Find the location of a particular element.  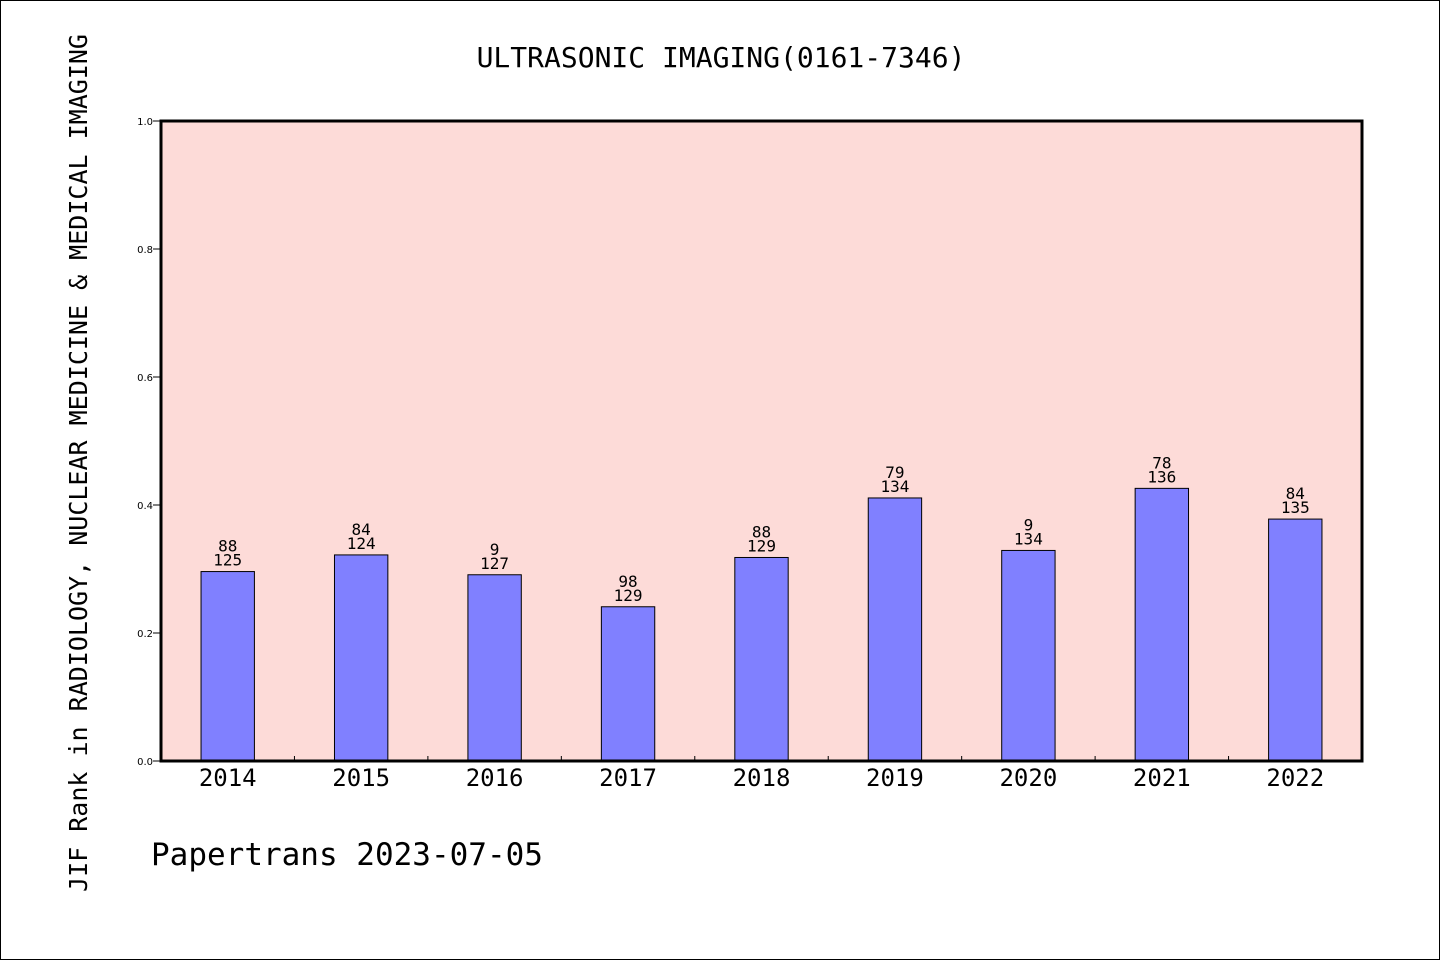

x-tick-label: 2017 is located at coordinates (628, 778).